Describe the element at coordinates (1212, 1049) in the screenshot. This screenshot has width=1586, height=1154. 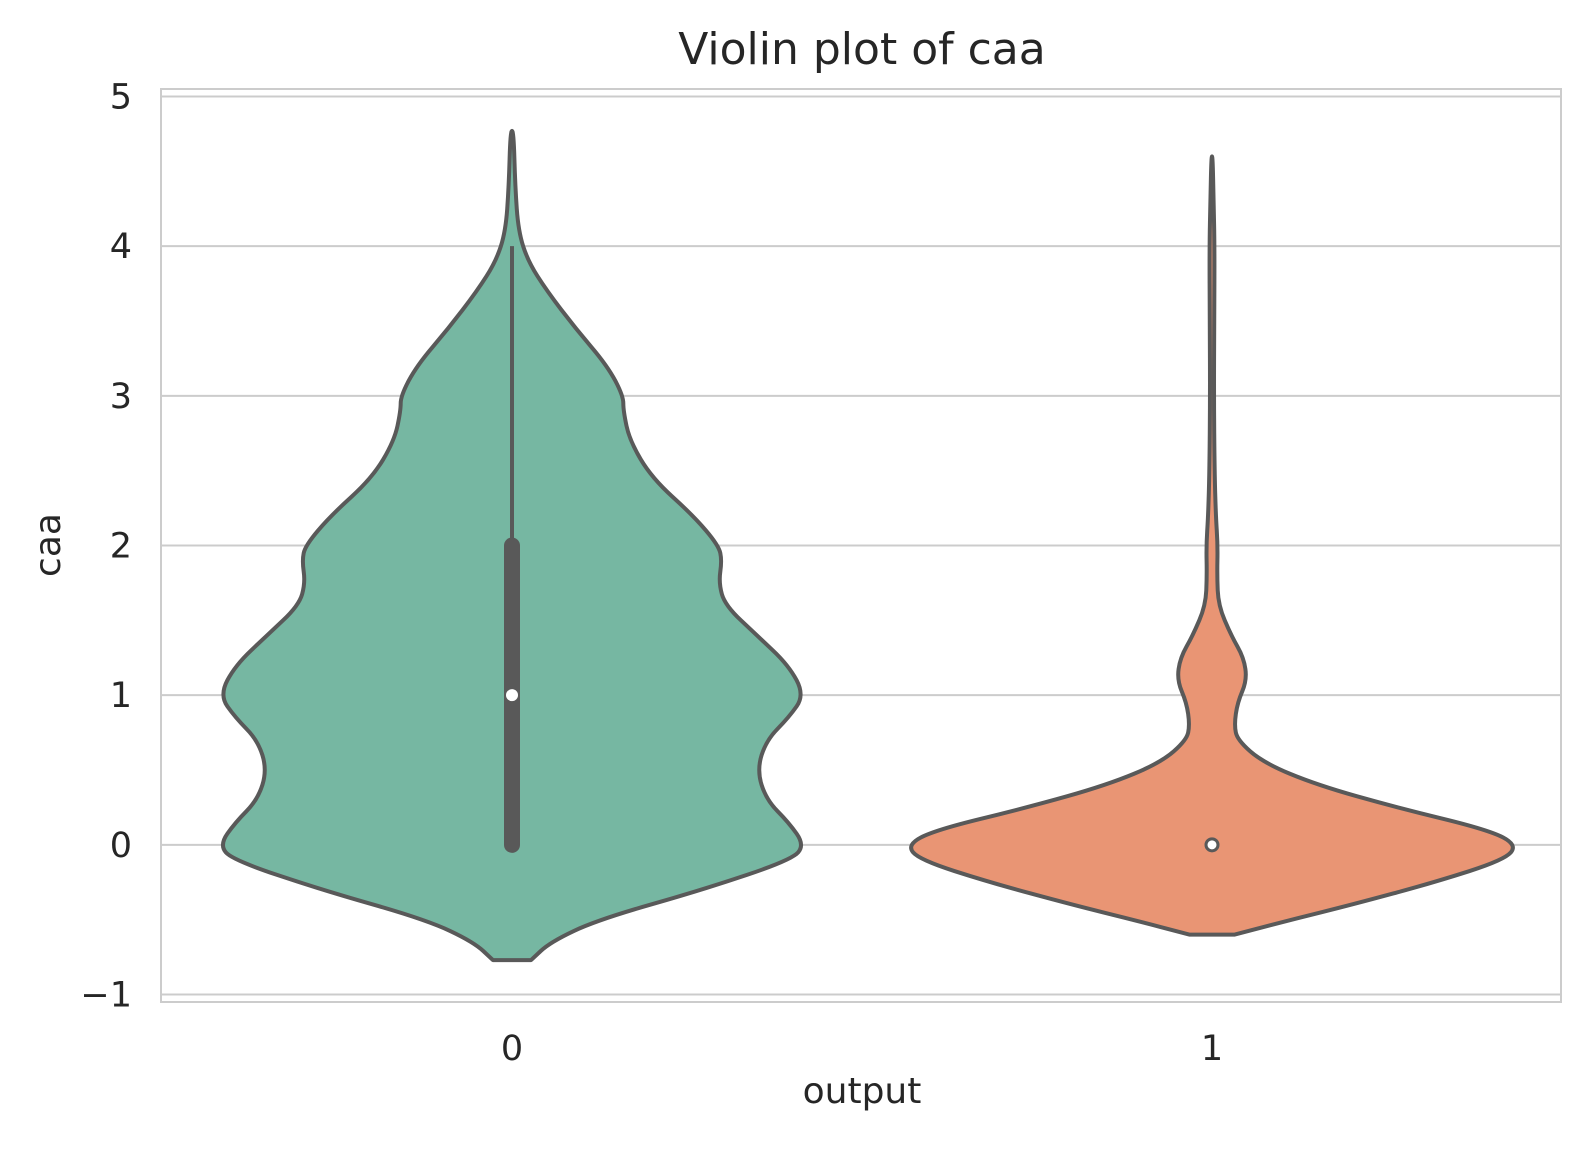
I see `x-tick-label: 1` at that location.